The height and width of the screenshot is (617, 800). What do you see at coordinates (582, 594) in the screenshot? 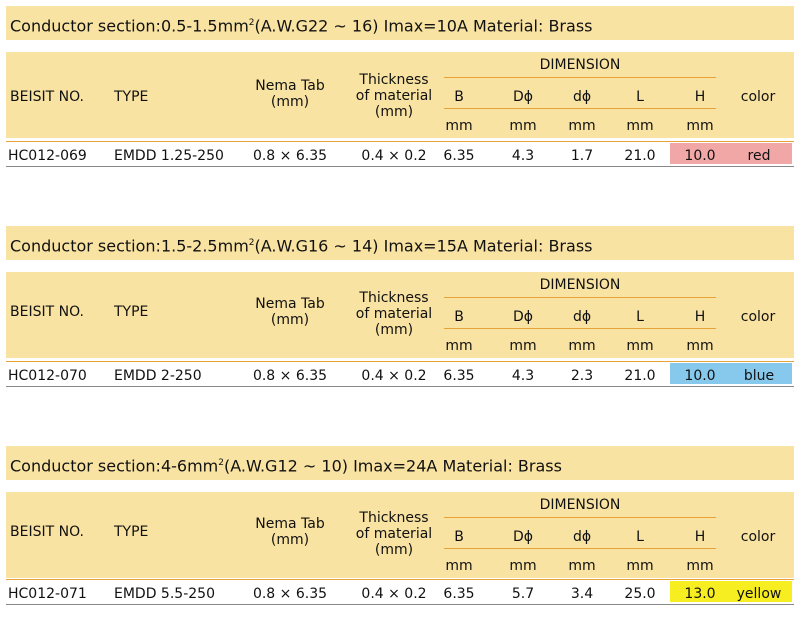
I see `row-d-lower: 3.4` at bounding box center [582, 594].